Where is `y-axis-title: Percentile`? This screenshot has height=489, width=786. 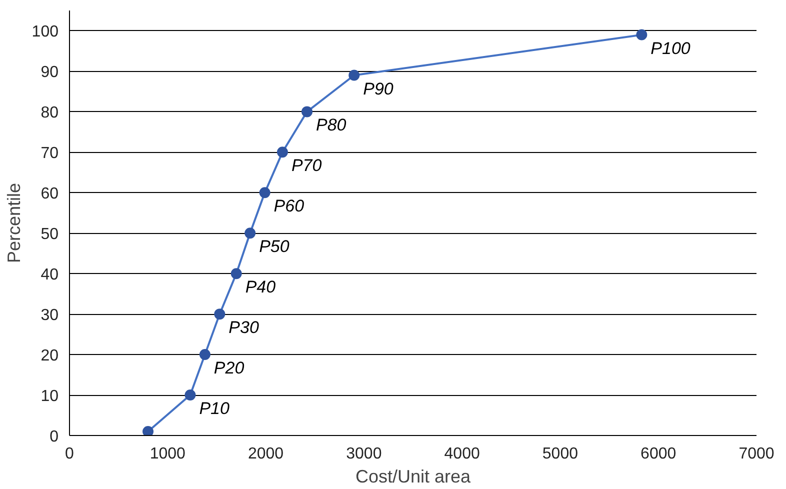
y-axis-title: Percentile is located at coordinates (14, 223).